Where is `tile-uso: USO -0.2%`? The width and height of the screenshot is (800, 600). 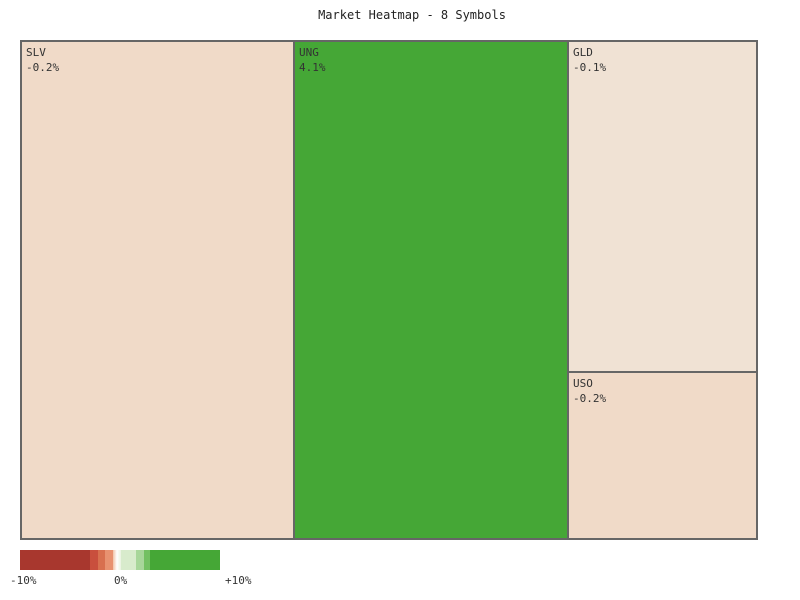 tile-uso: USO -0.2% is located at coordinates (662, 455).